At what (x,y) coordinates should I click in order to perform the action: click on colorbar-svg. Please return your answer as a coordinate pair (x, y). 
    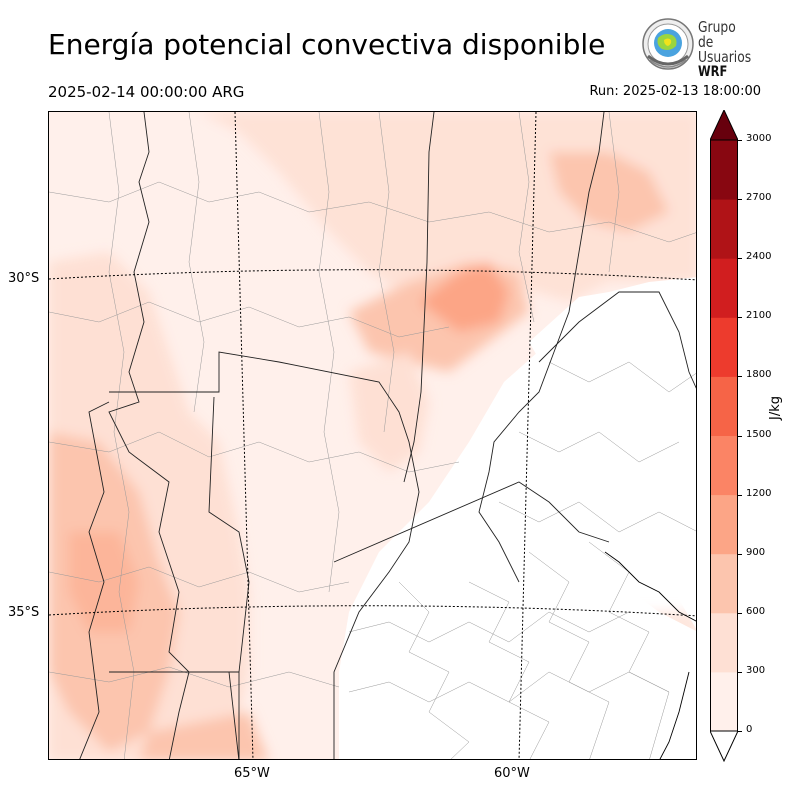
    Looking at the image, I should click on (724, 435).